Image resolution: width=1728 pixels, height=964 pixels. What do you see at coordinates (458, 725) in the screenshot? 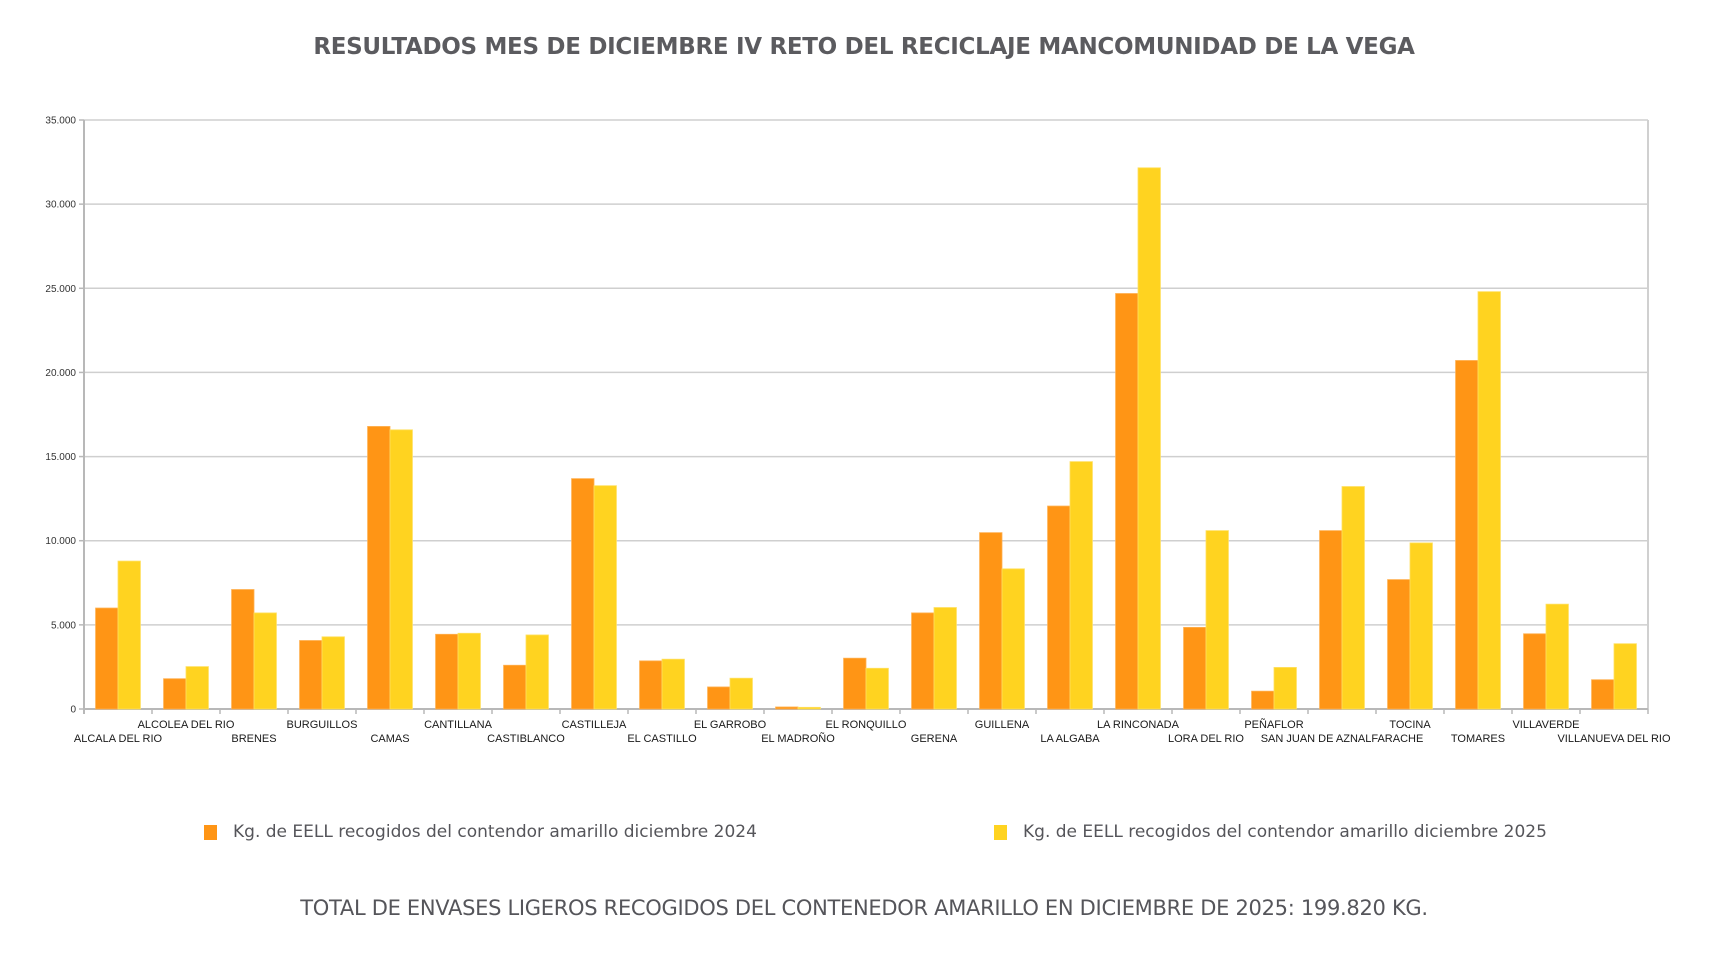
I see `x-tick-label: CANTILLANA` at bounding box center [458, 725].